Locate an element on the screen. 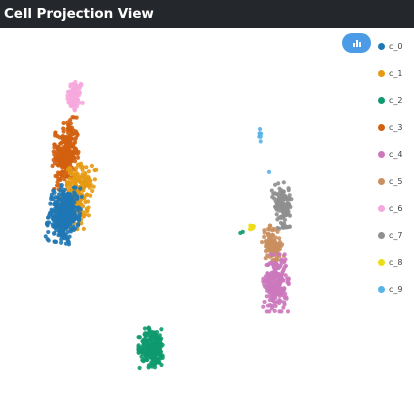 The height and width of the screenshot is (415, 414). legend-label: c_3 is located at coordinates (396, 127).